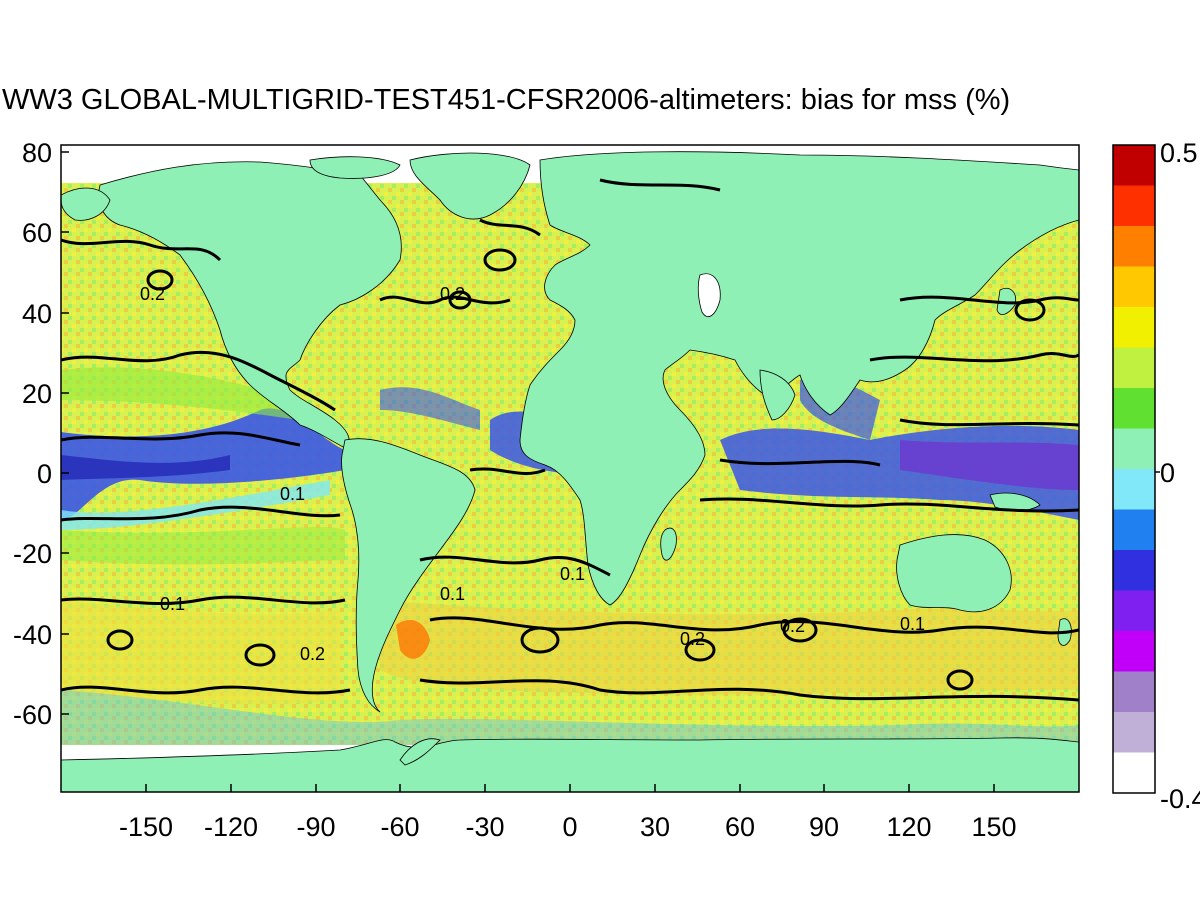 This screenshot has width=1200, height=901. What do you see at coordinates (908, 827) in the screenshot?
I see `lon-tick-label: 120` at bounding box center [908, 827].